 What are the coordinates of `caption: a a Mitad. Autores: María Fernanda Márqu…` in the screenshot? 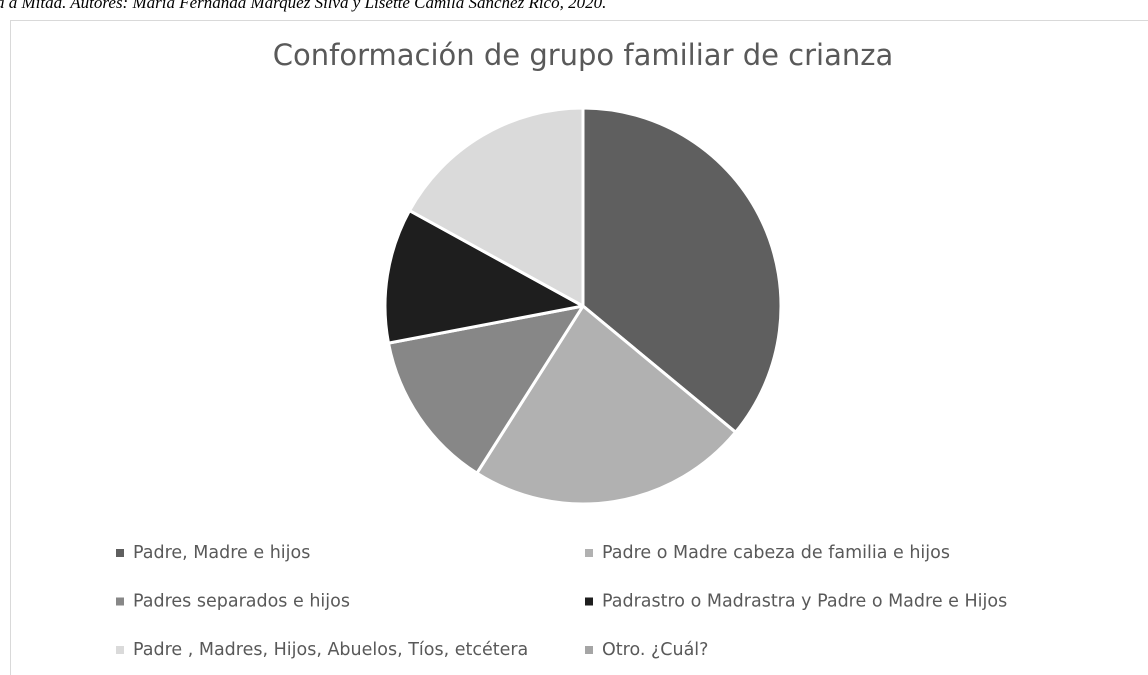 It's located at (303, 6).